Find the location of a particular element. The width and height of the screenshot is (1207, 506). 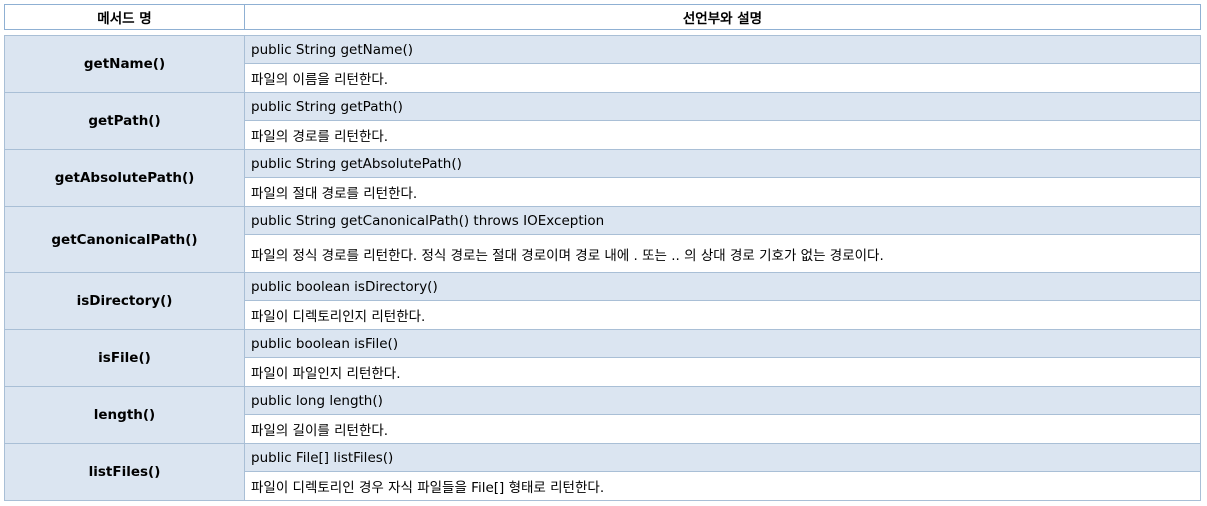

method-description: 파일의 절대 경로를 리턴한다. is located at coordinates (722, 192).